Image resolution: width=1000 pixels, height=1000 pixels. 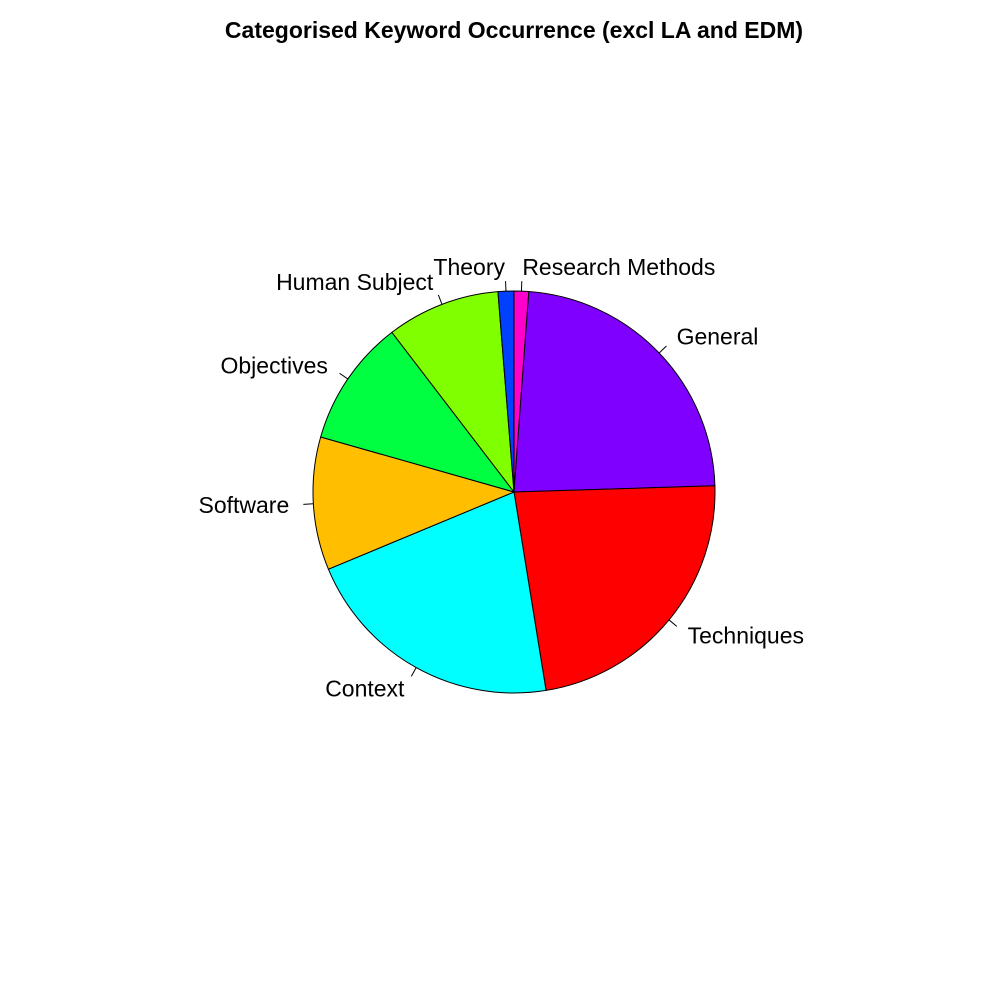 I want to click on pie-slice-human-subject, so click(x=453, y=392).